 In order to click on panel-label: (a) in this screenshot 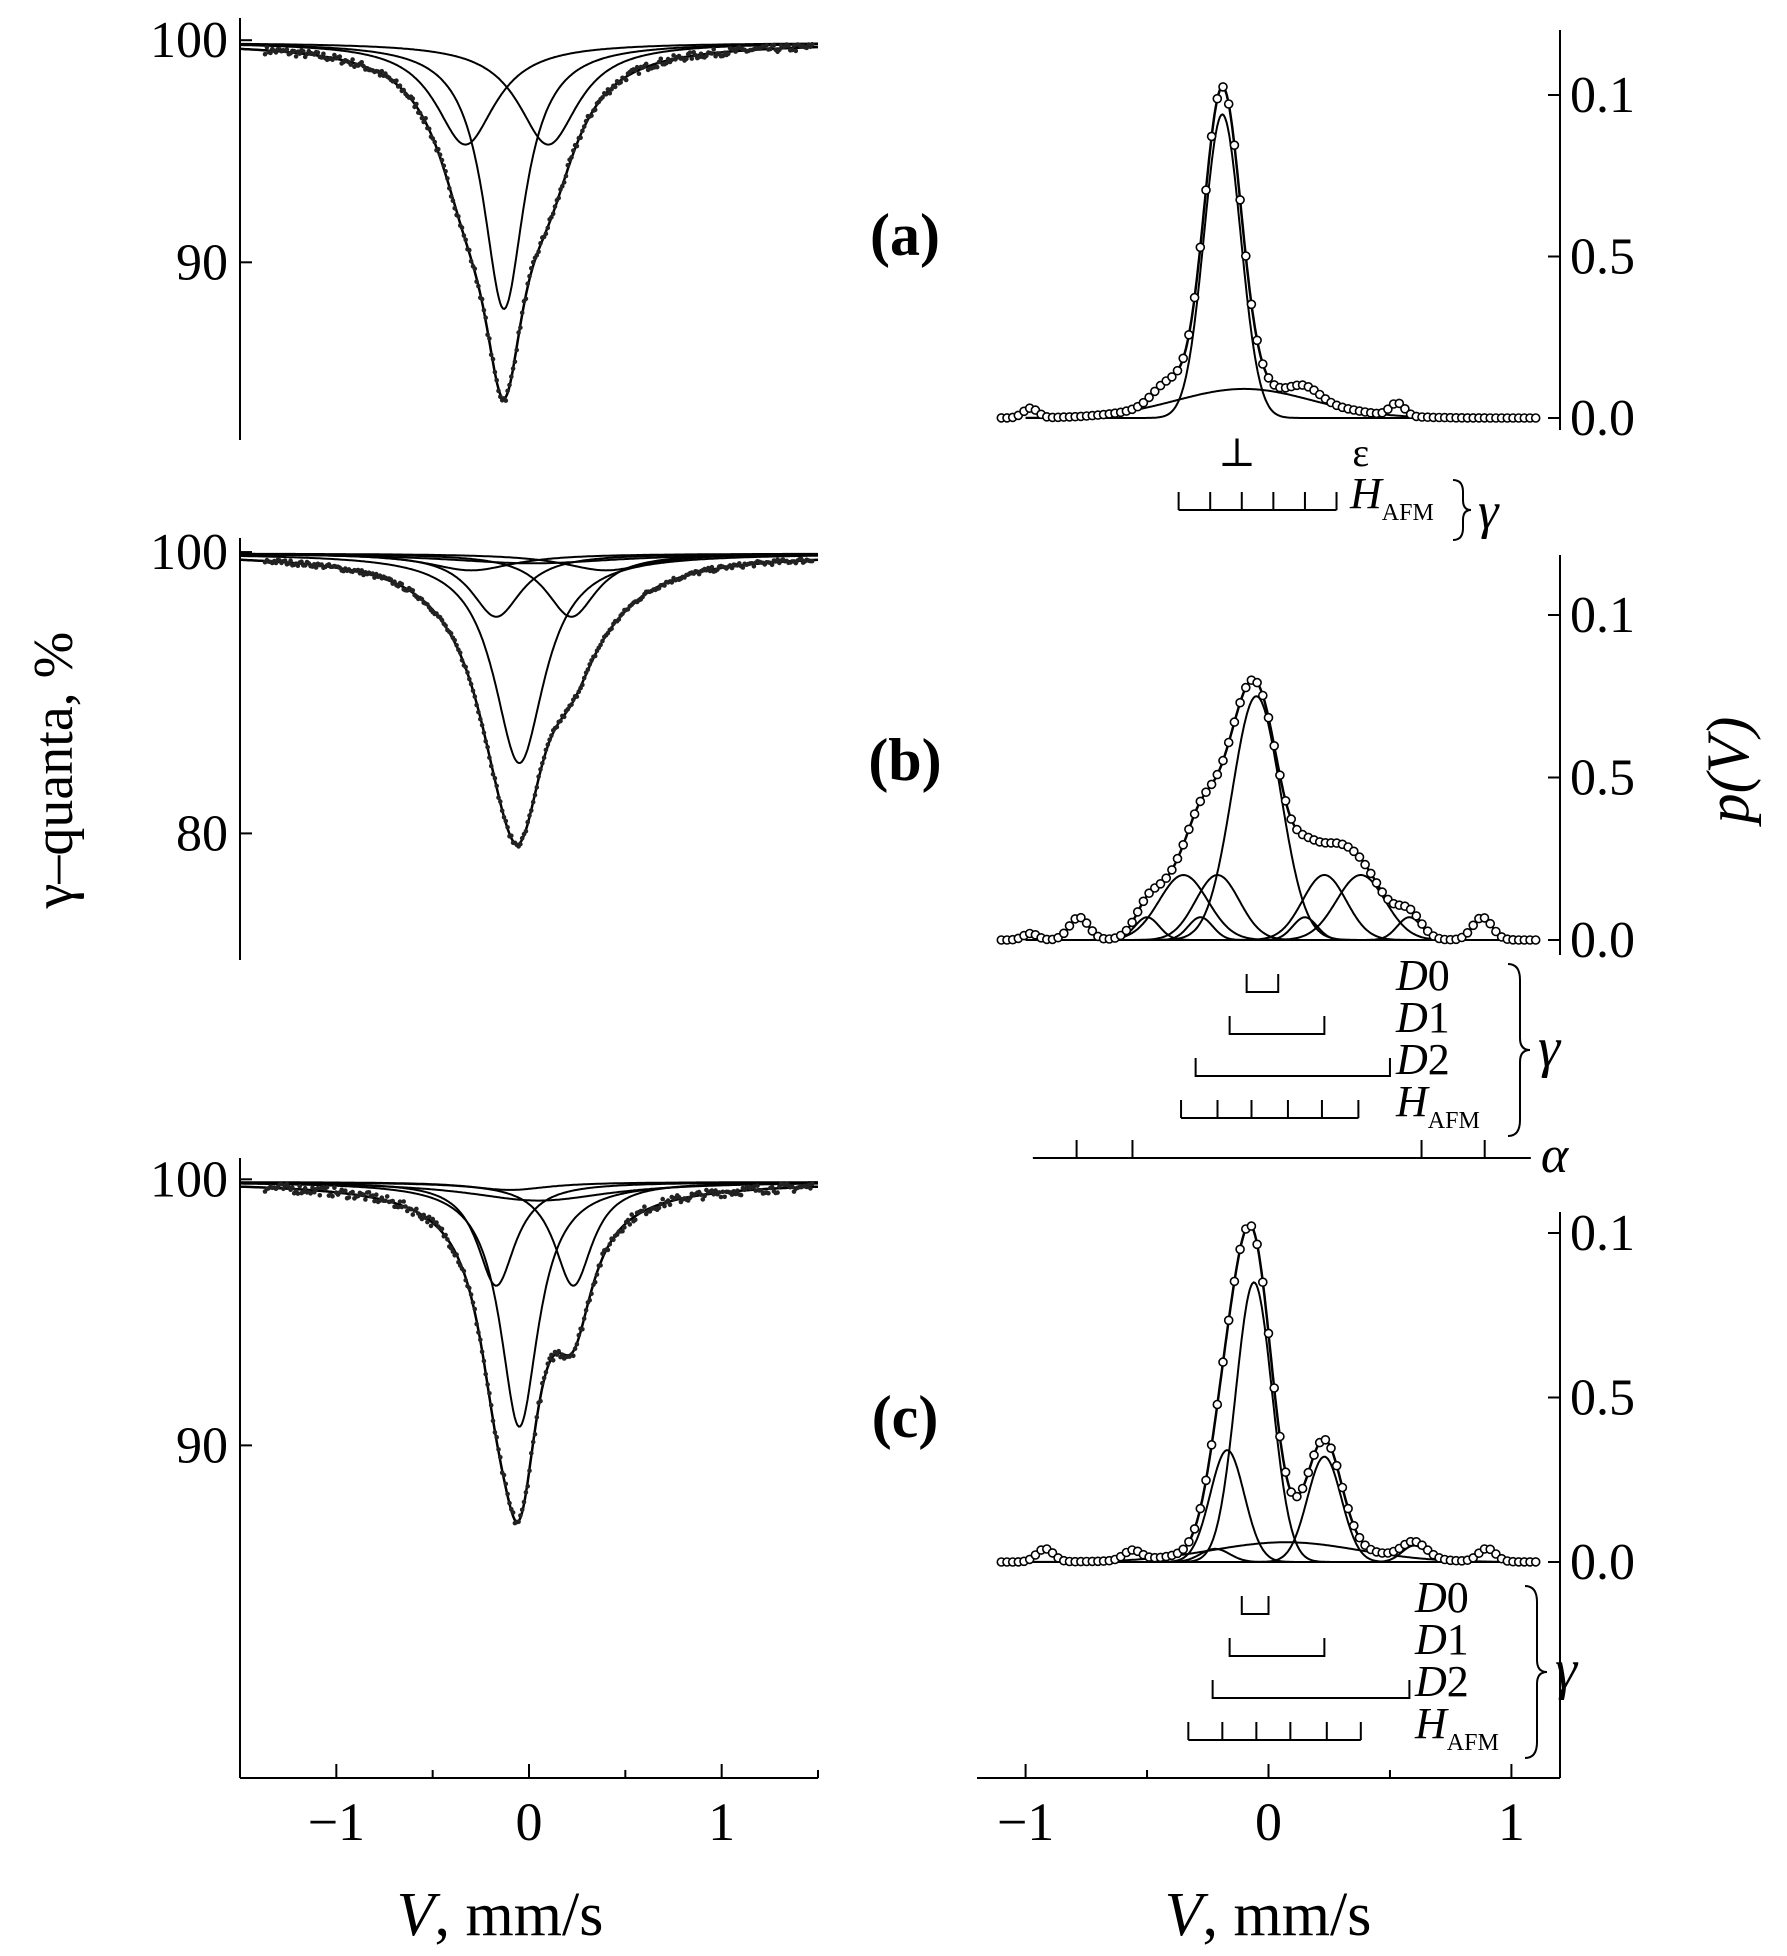, I will do `click(905, 235)`.